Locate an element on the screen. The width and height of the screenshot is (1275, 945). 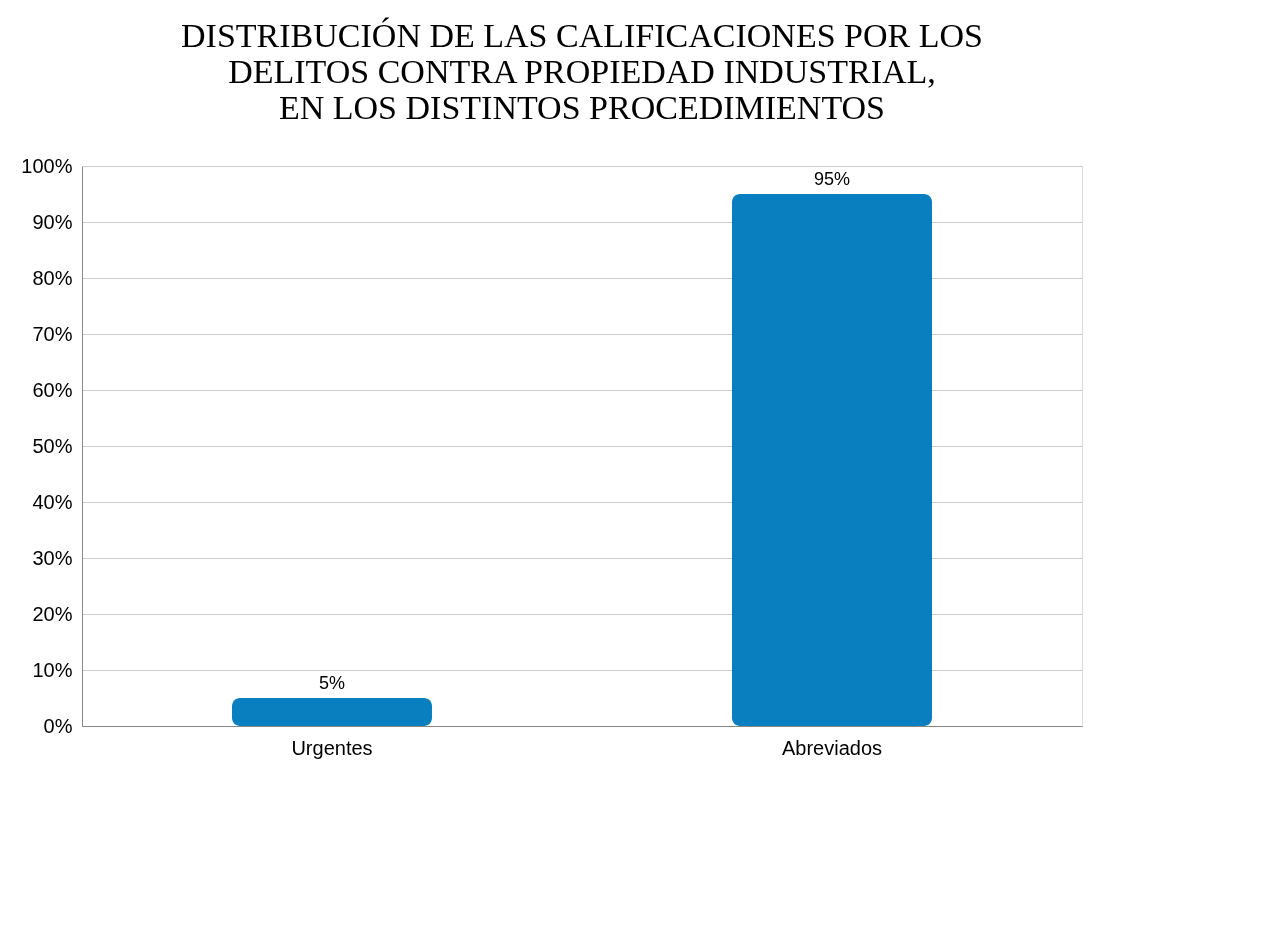
y-tick-label: 60% is located at coordinates (52, 389).